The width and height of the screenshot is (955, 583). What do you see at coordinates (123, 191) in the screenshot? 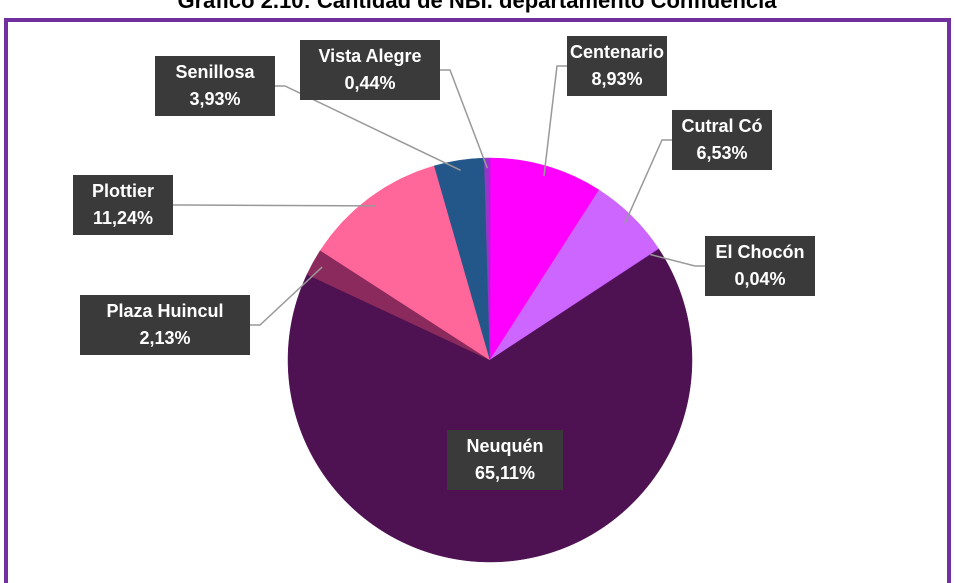
I see `label-name: Plottier` at bounding box center [123, 191].